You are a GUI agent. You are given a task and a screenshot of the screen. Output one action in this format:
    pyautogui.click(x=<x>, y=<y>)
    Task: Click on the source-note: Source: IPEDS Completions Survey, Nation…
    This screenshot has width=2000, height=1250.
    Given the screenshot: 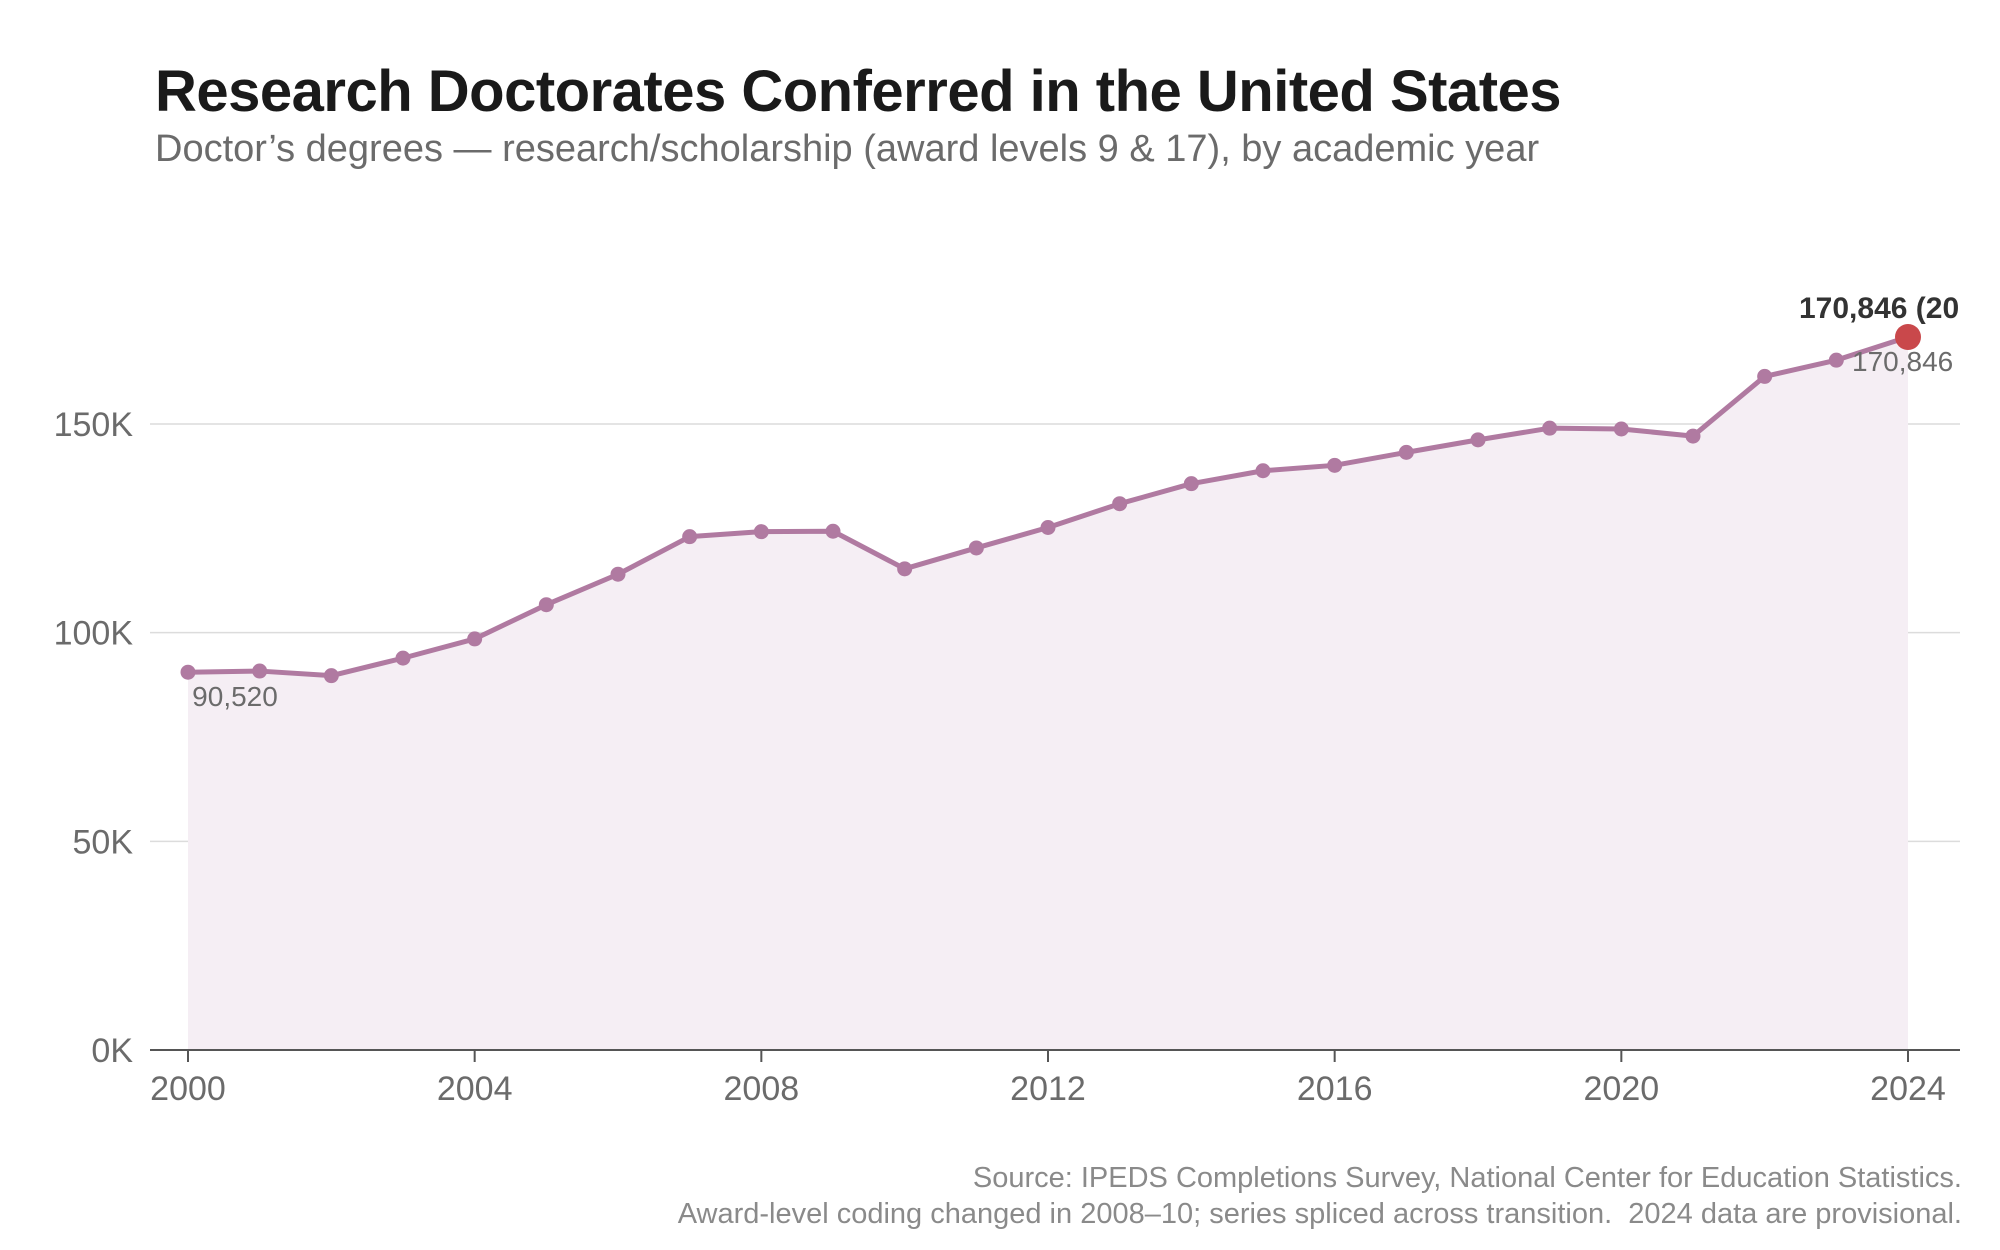 What is the action you would take?
    pyautogui.click(x=1467, y=1178)
    